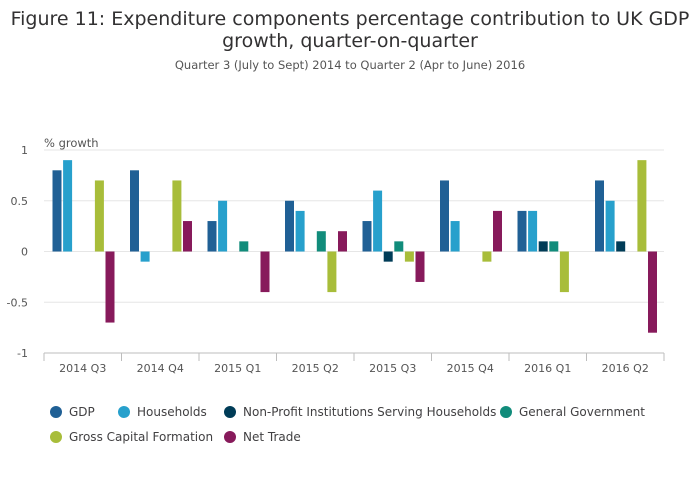 This screenshot has height=502, width=700. Describe the element at coordinates (24, 252) in the screenshot. I see `y-tick-label: 0` at that location.